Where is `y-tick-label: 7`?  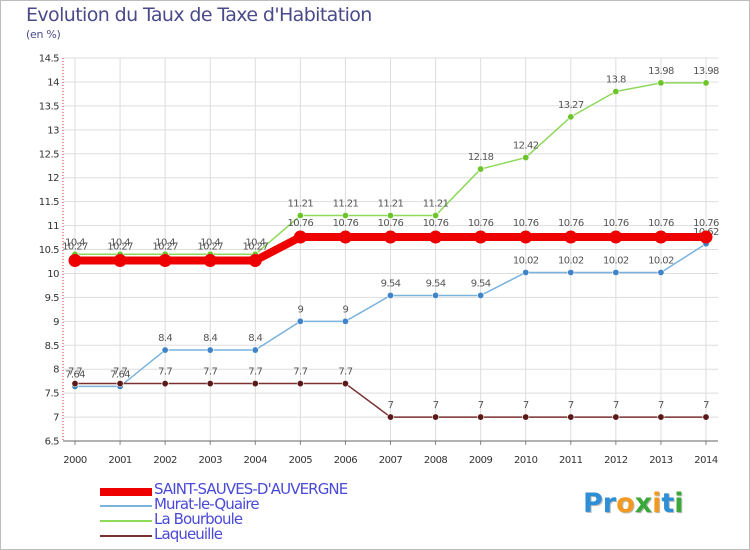 y-tick-label: 7 is located at coordinates (56, 418).